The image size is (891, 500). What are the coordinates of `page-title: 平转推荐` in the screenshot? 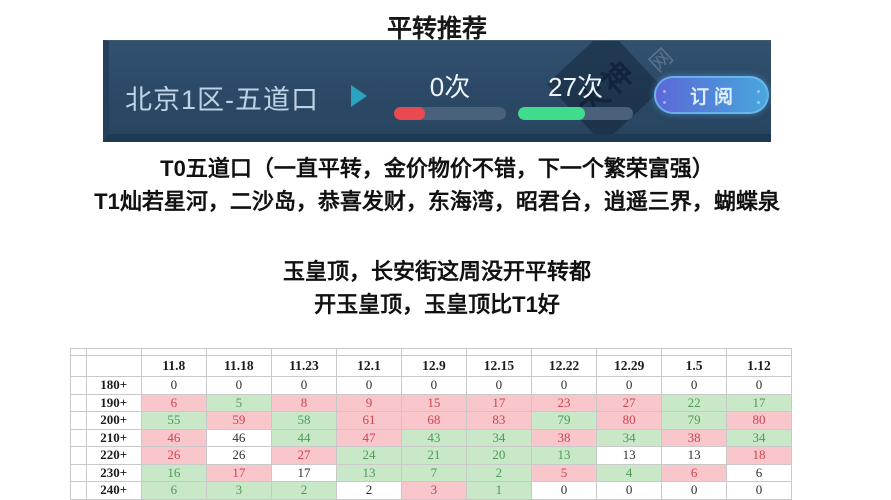 It's located at (437, 29).